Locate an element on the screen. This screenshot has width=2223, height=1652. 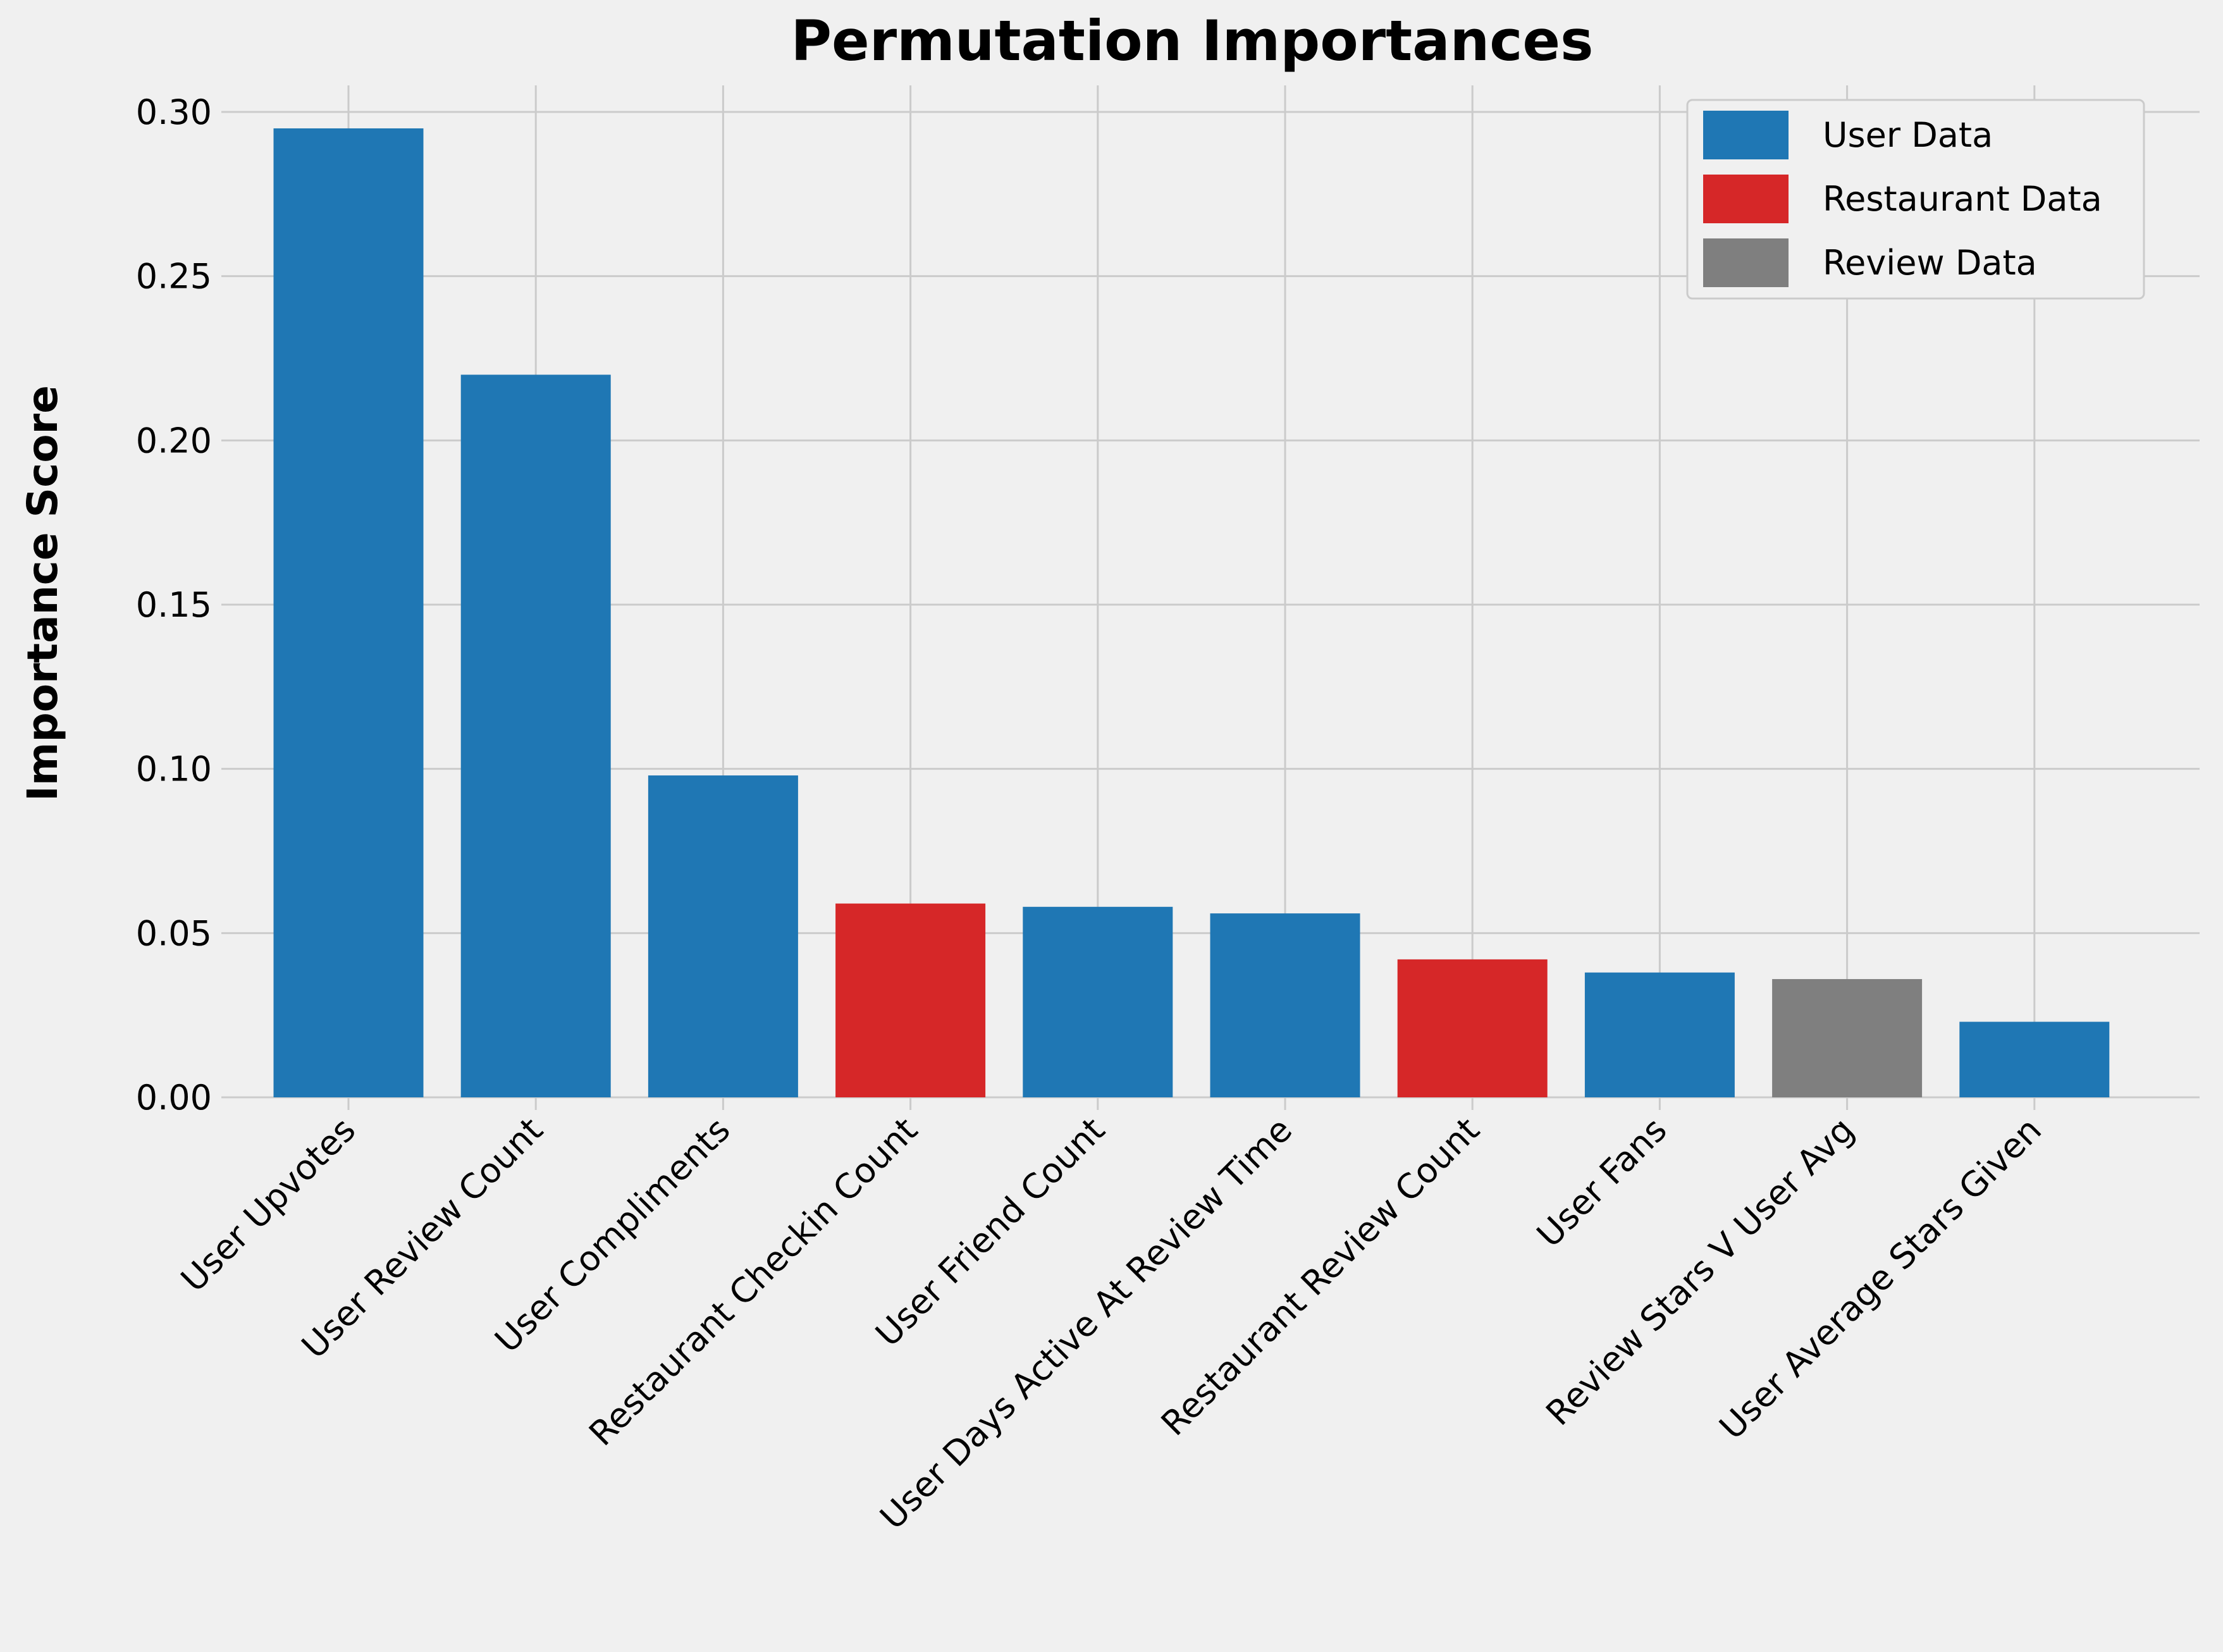
legend-label: Review Data is located at coordinates (1930, 263).